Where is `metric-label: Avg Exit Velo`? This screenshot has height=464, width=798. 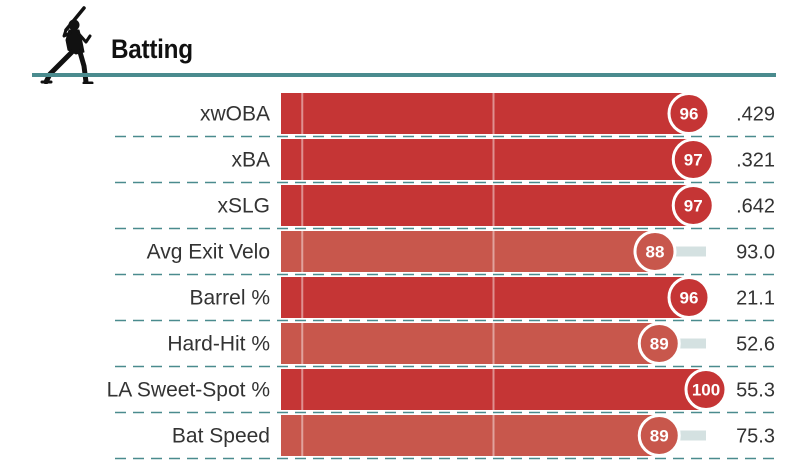
metric-label: Avg Exit Velo is located at coordinates (208, 252).